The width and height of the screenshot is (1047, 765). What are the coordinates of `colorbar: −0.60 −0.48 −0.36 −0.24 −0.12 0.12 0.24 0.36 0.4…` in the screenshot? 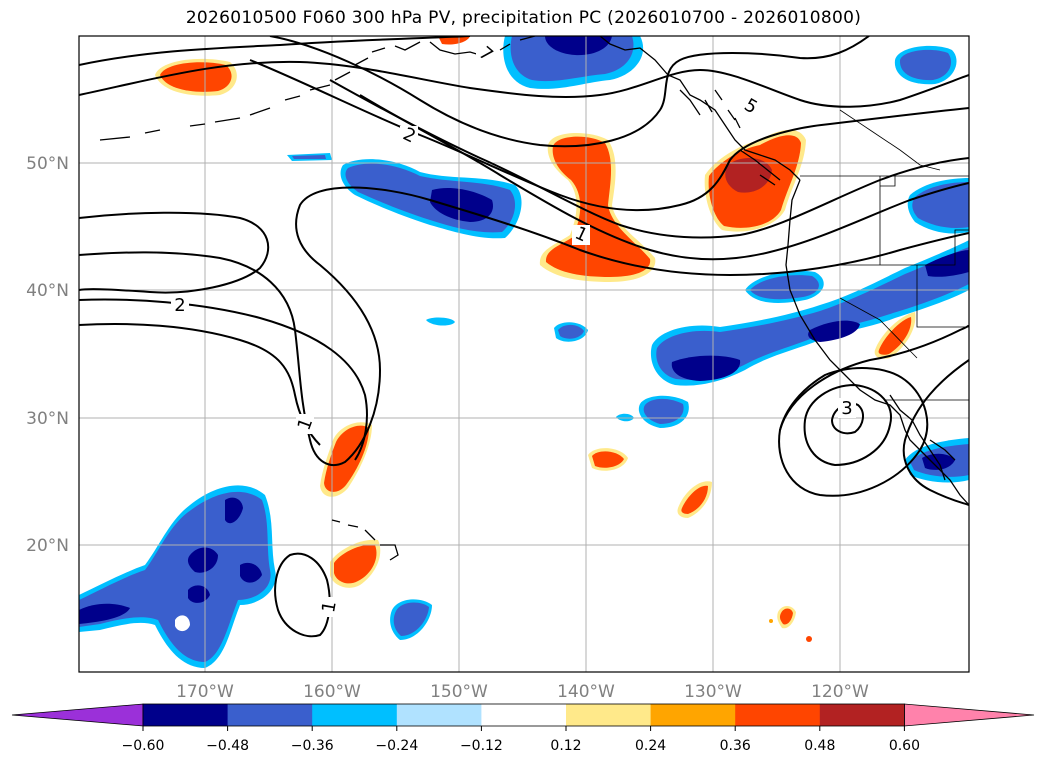 It's located at (523, 728).